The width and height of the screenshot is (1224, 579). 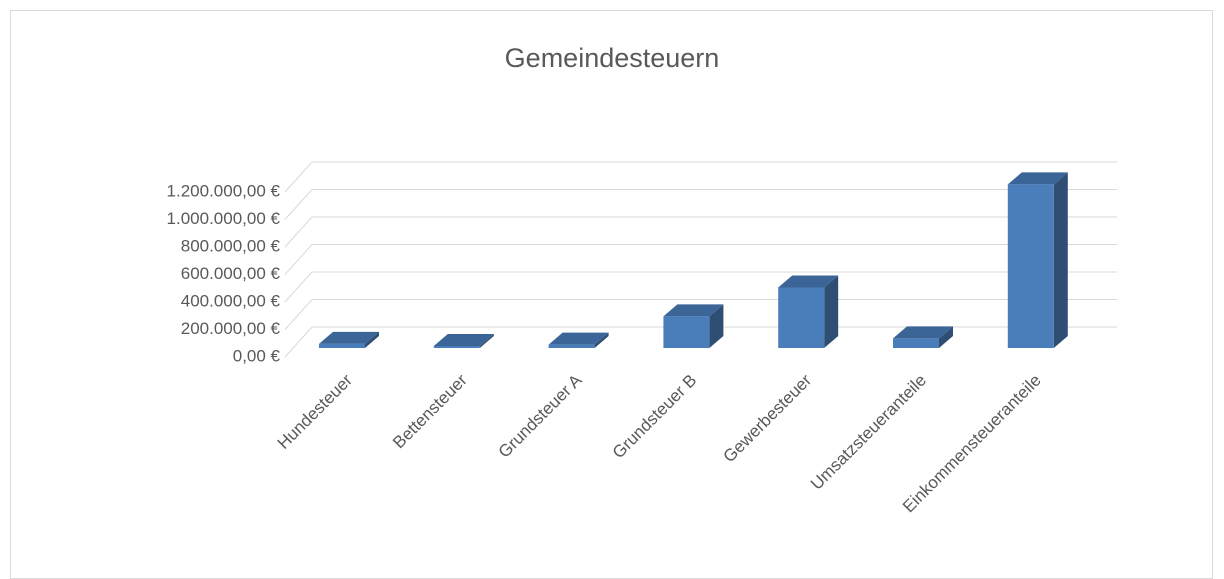 I want to click on y-tick-label: 1.000.000,00 €, so click(x=224, y=218).